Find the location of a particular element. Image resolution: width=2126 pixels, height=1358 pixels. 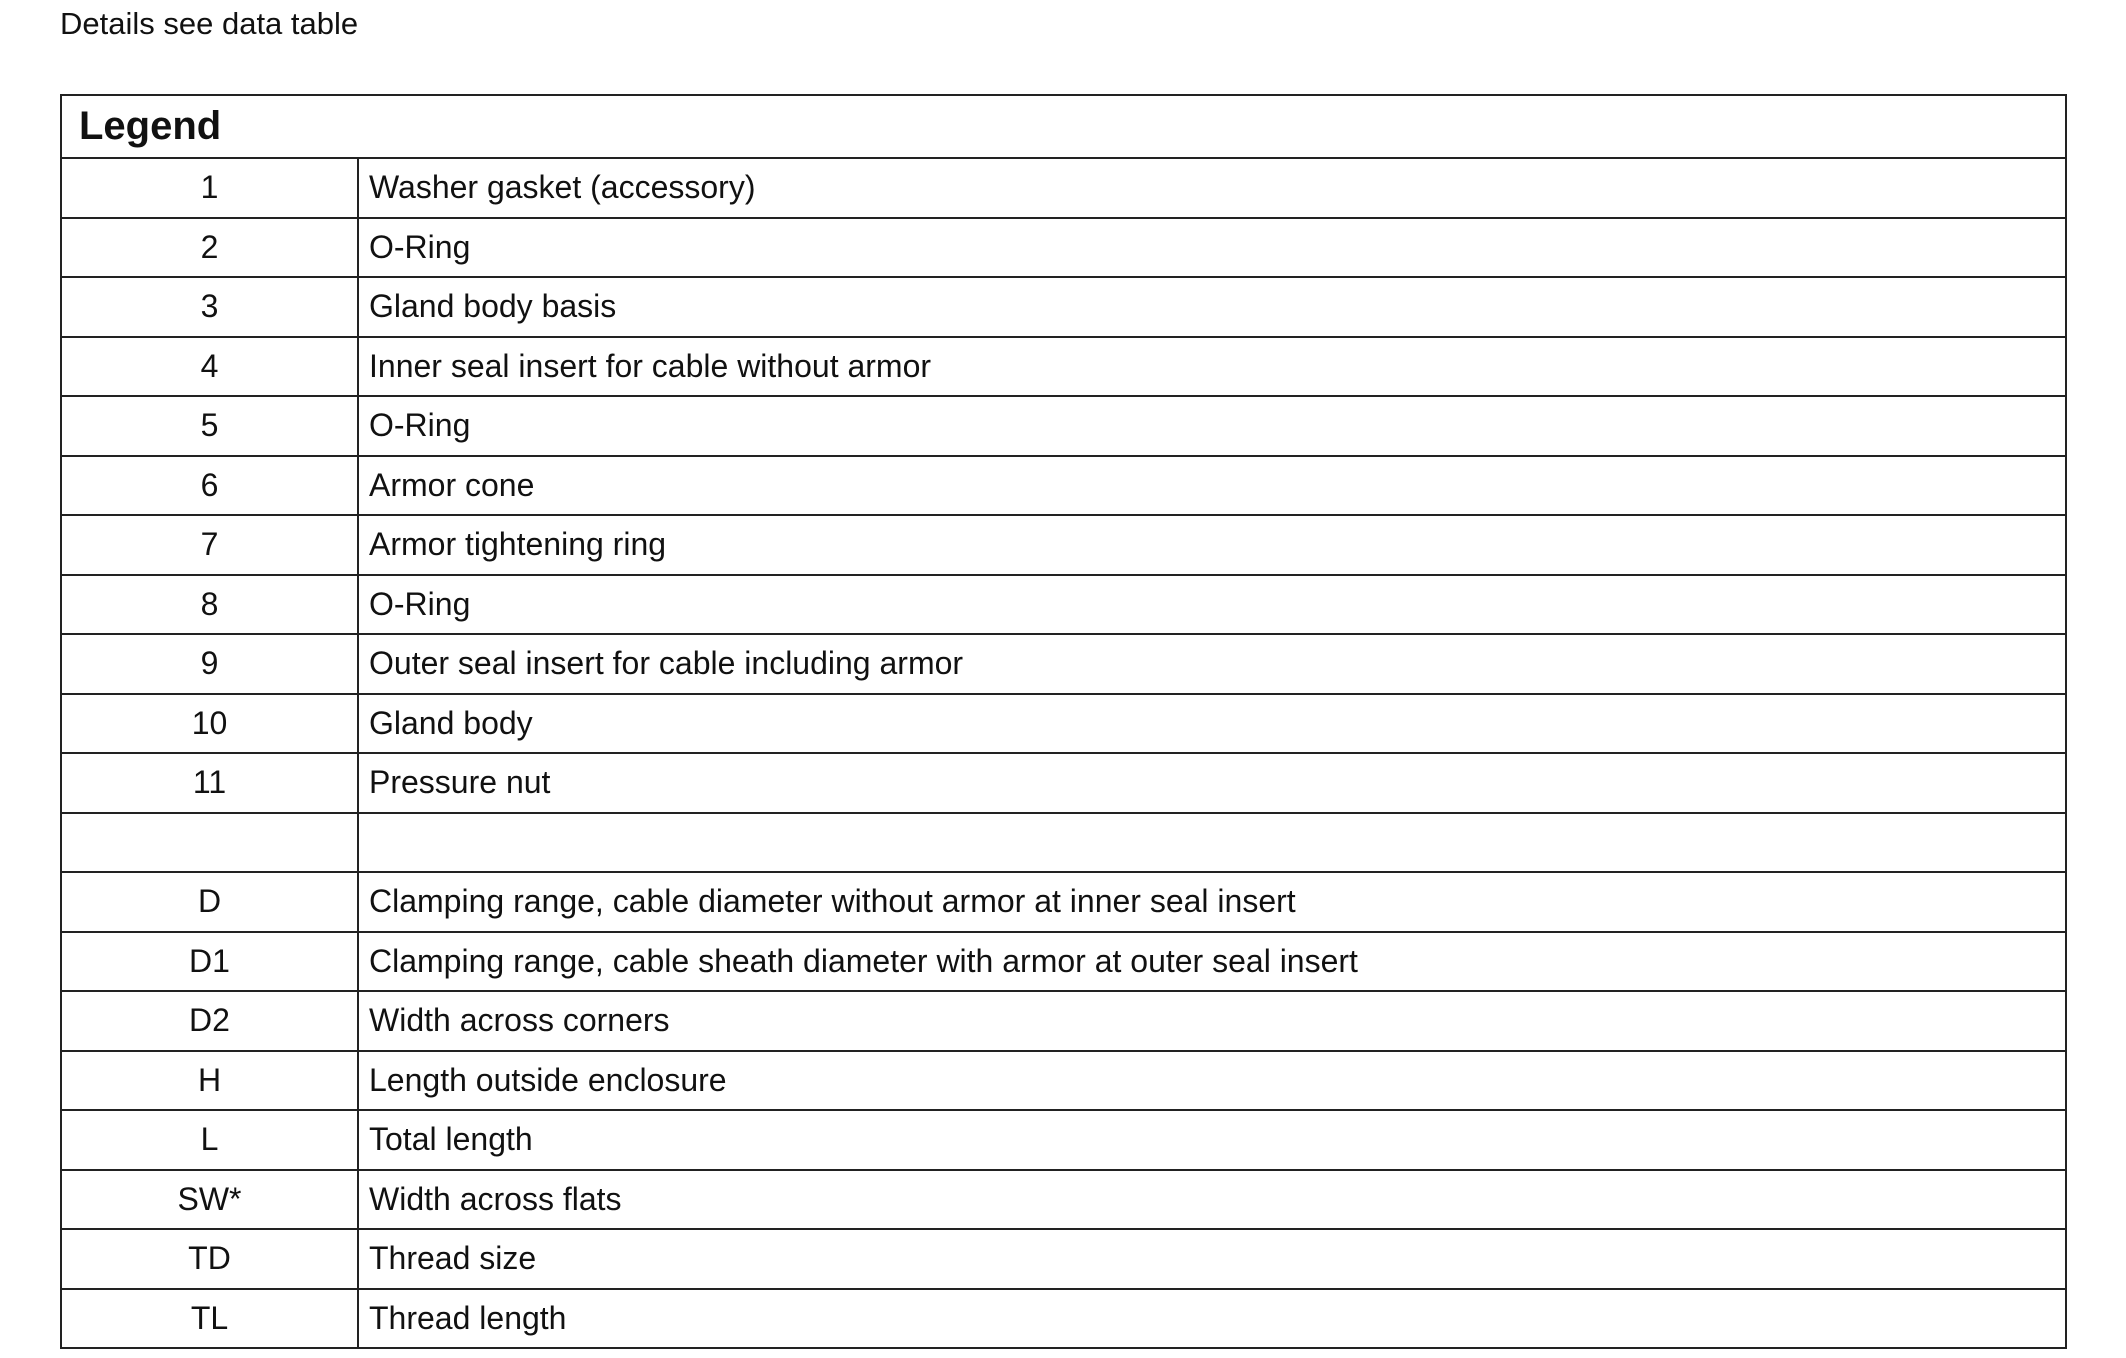

legend-key: H is located at coordinates (209, 1080).